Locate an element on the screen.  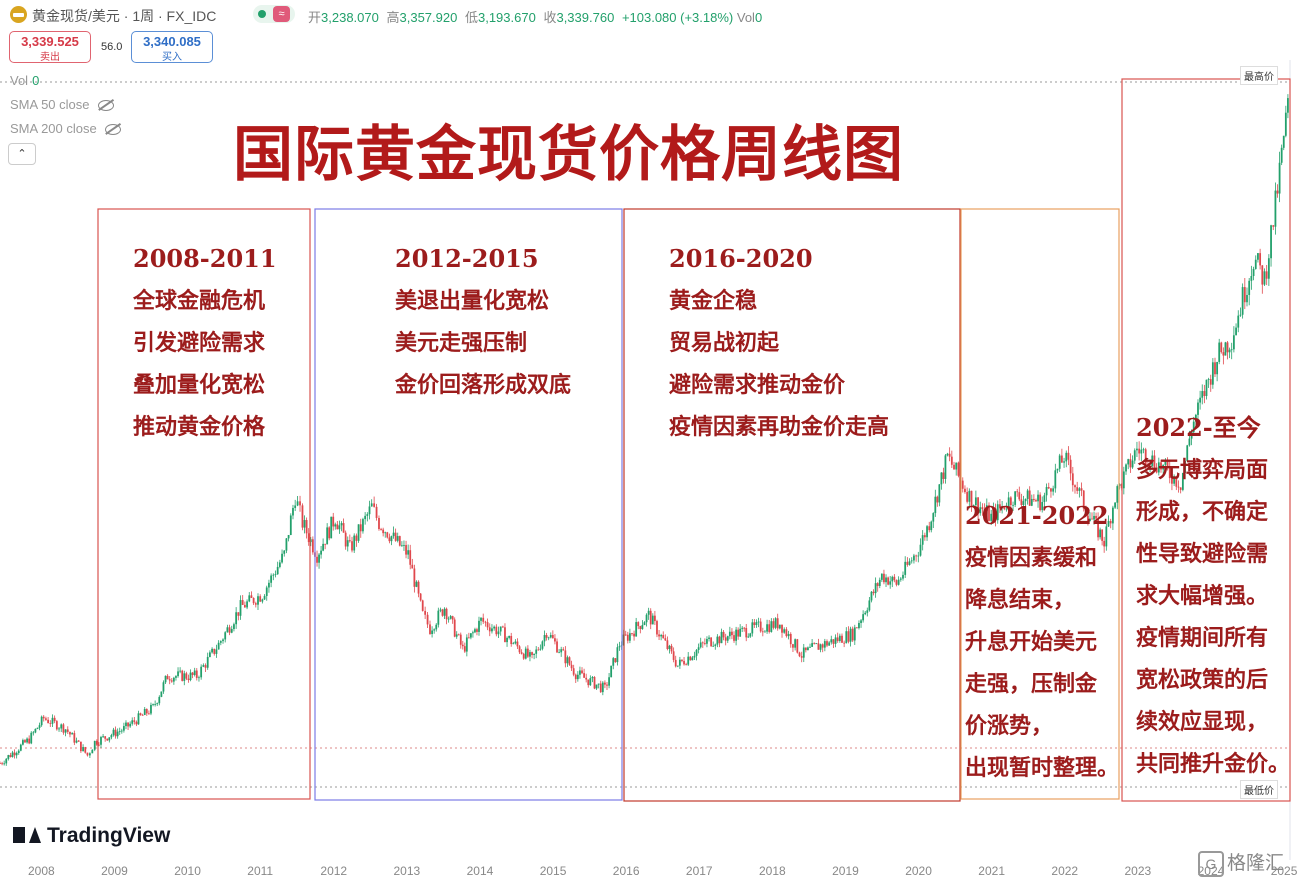
market-status-toggle: ≈ is located at coordinates (274, 14).